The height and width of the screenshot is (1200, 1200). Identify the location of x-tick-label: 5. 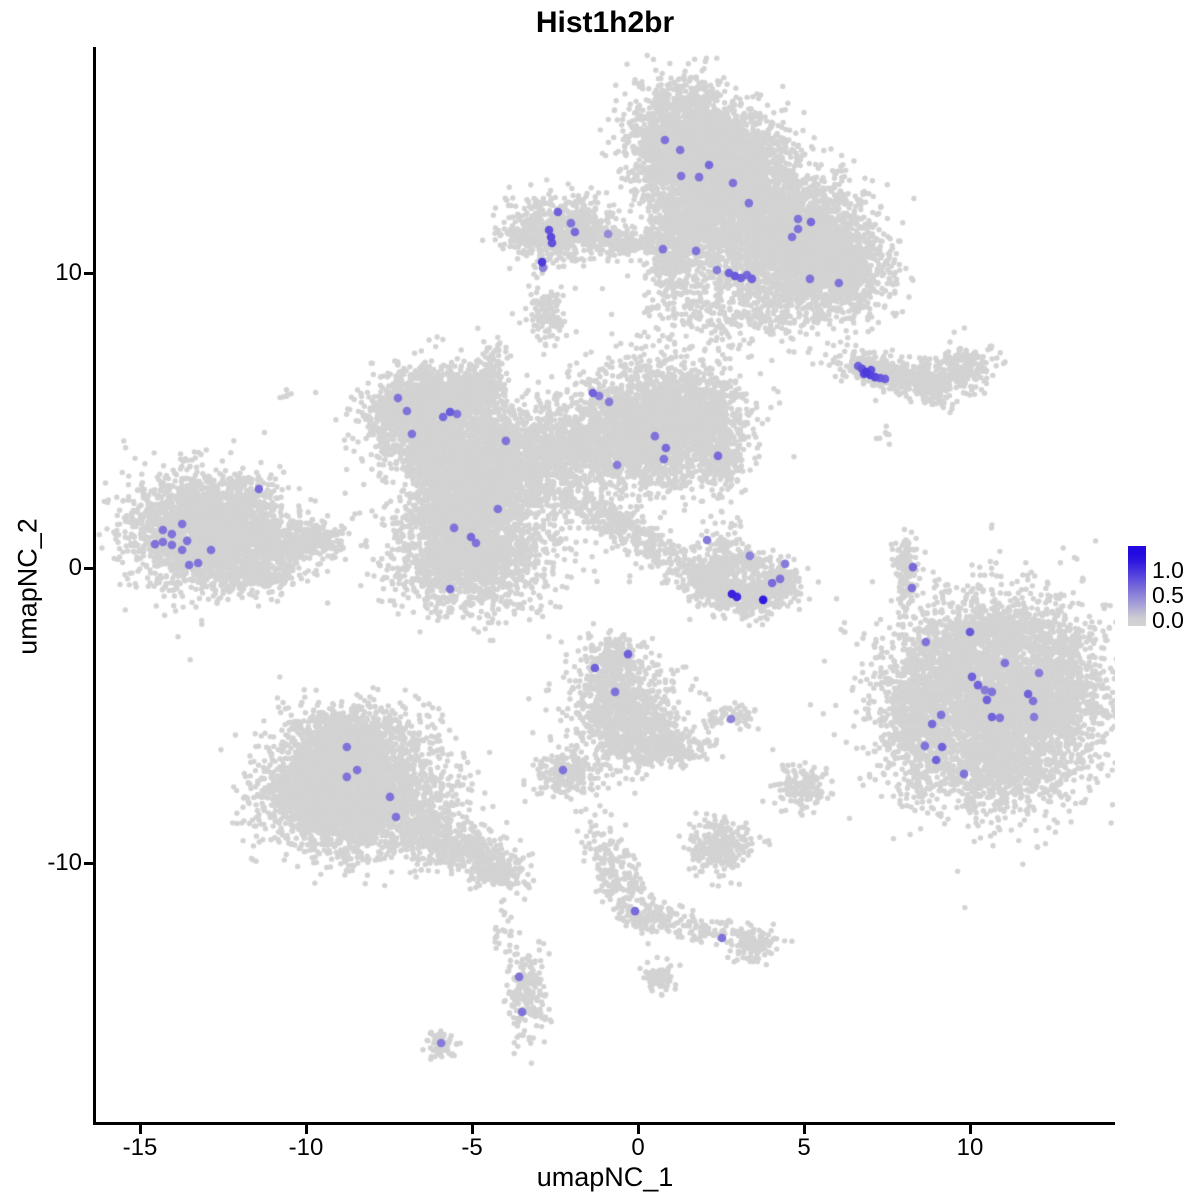
(804, 1147).